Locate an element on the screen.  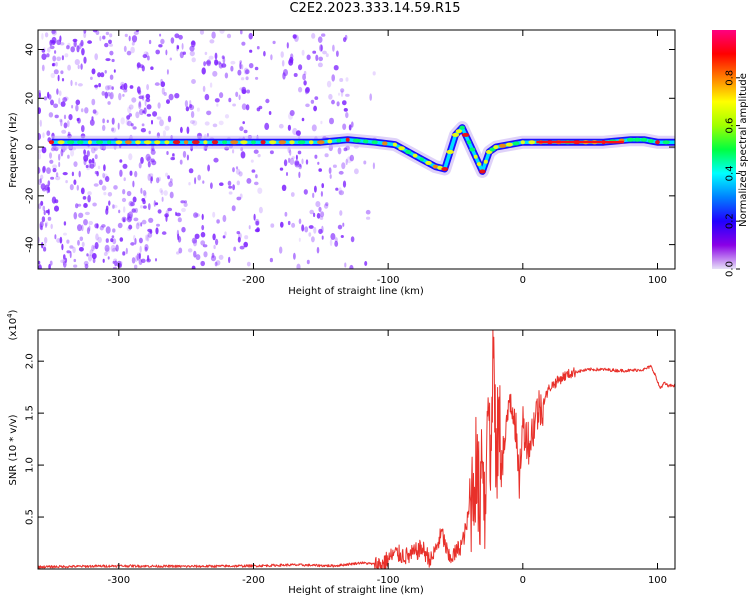
y-tick-label: -40 is located at coordinates (30, 244).